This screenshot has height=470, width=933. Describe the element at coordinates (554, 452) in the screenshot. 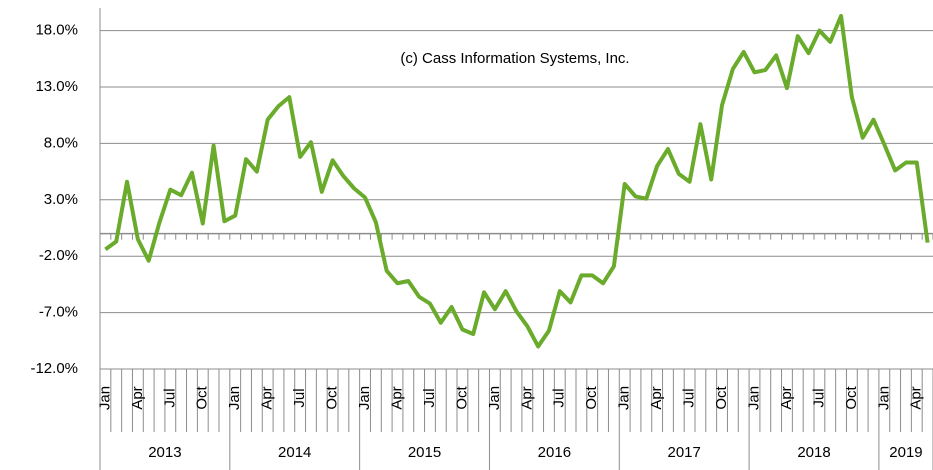

I see `year-label: 2016` at that location.